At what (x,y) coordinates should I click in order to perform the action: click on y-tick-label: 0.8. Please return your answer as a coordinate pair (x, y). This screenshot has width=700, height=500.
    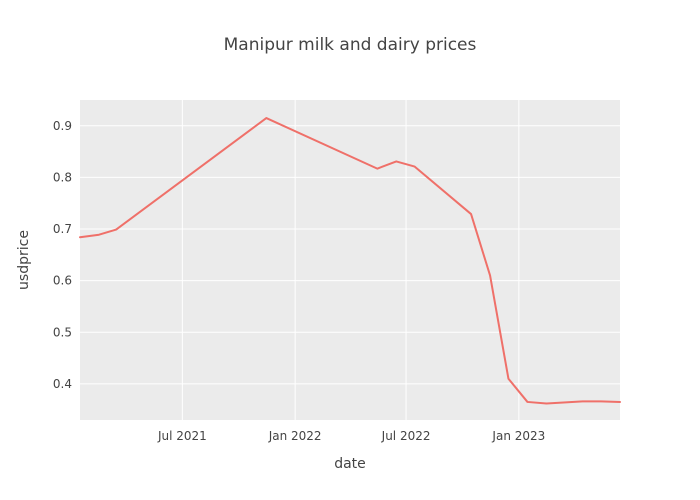
    Looking at the image, I should click on (62, 177).